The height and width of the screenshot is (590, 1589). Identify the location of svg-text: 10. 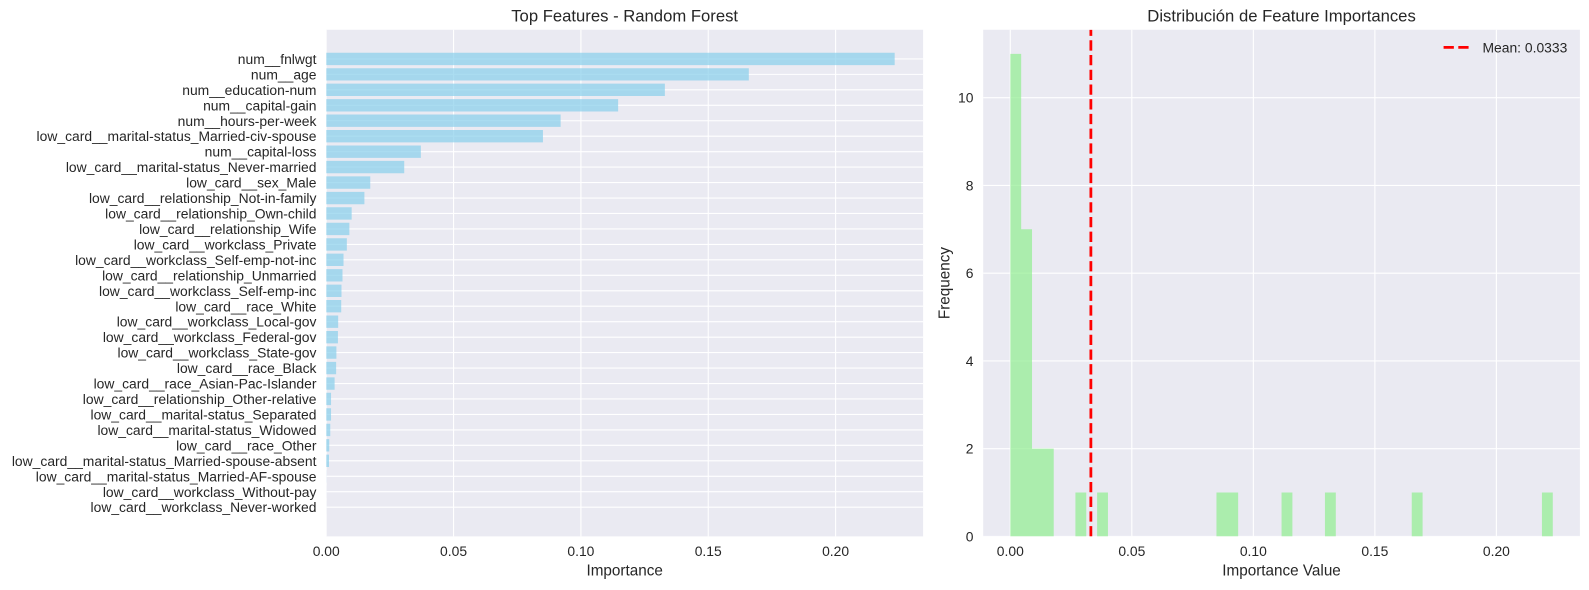
(966, 98).